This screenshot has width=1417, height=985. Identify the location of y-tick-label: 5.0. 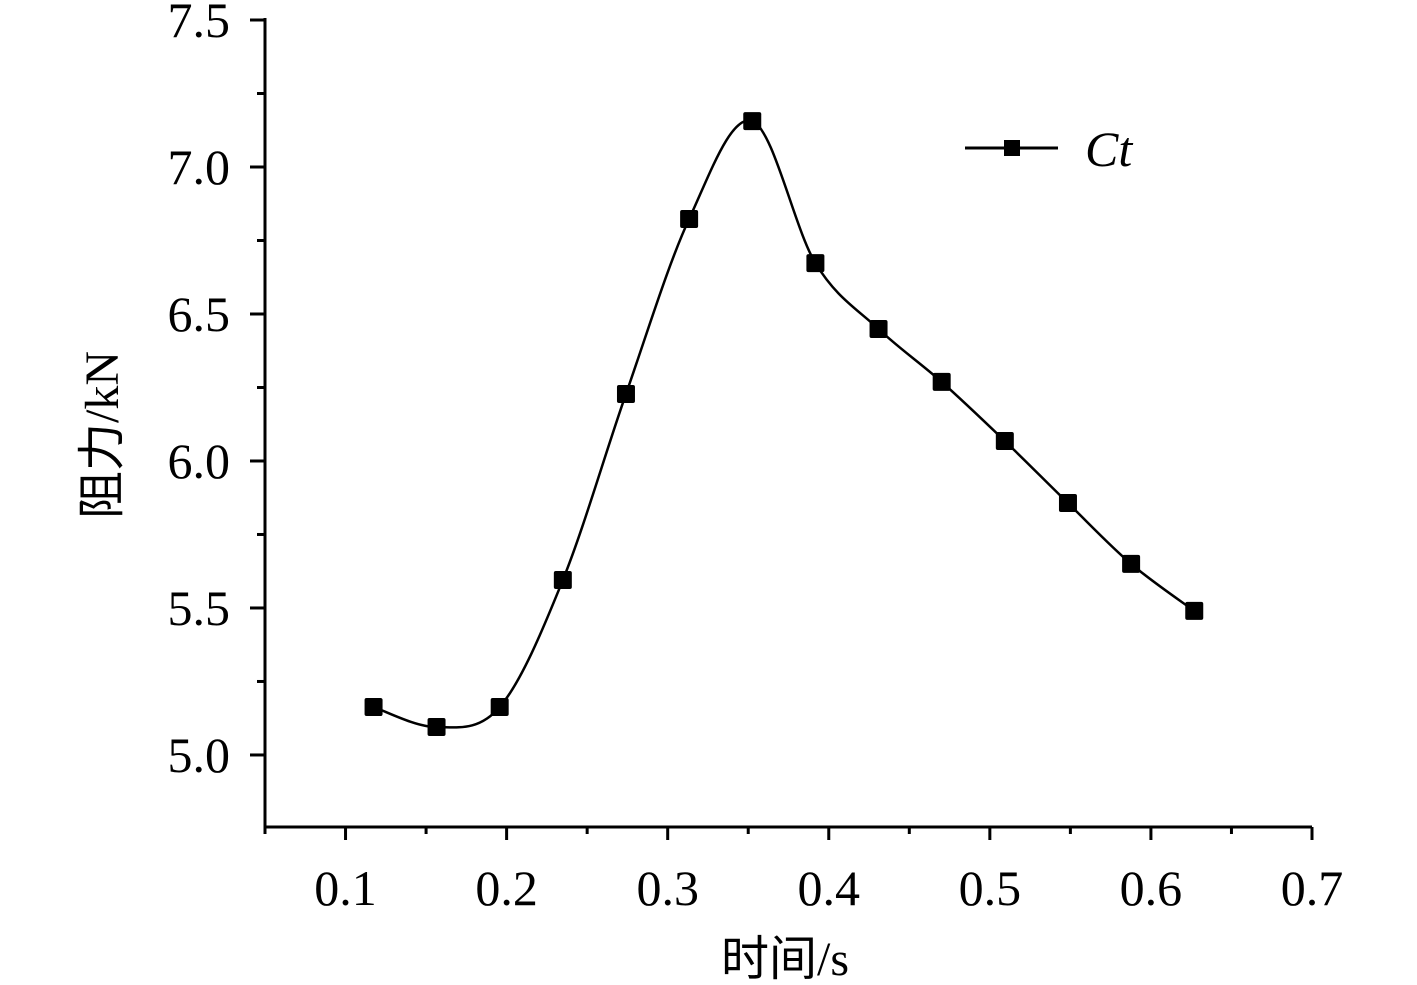
(199, 755).